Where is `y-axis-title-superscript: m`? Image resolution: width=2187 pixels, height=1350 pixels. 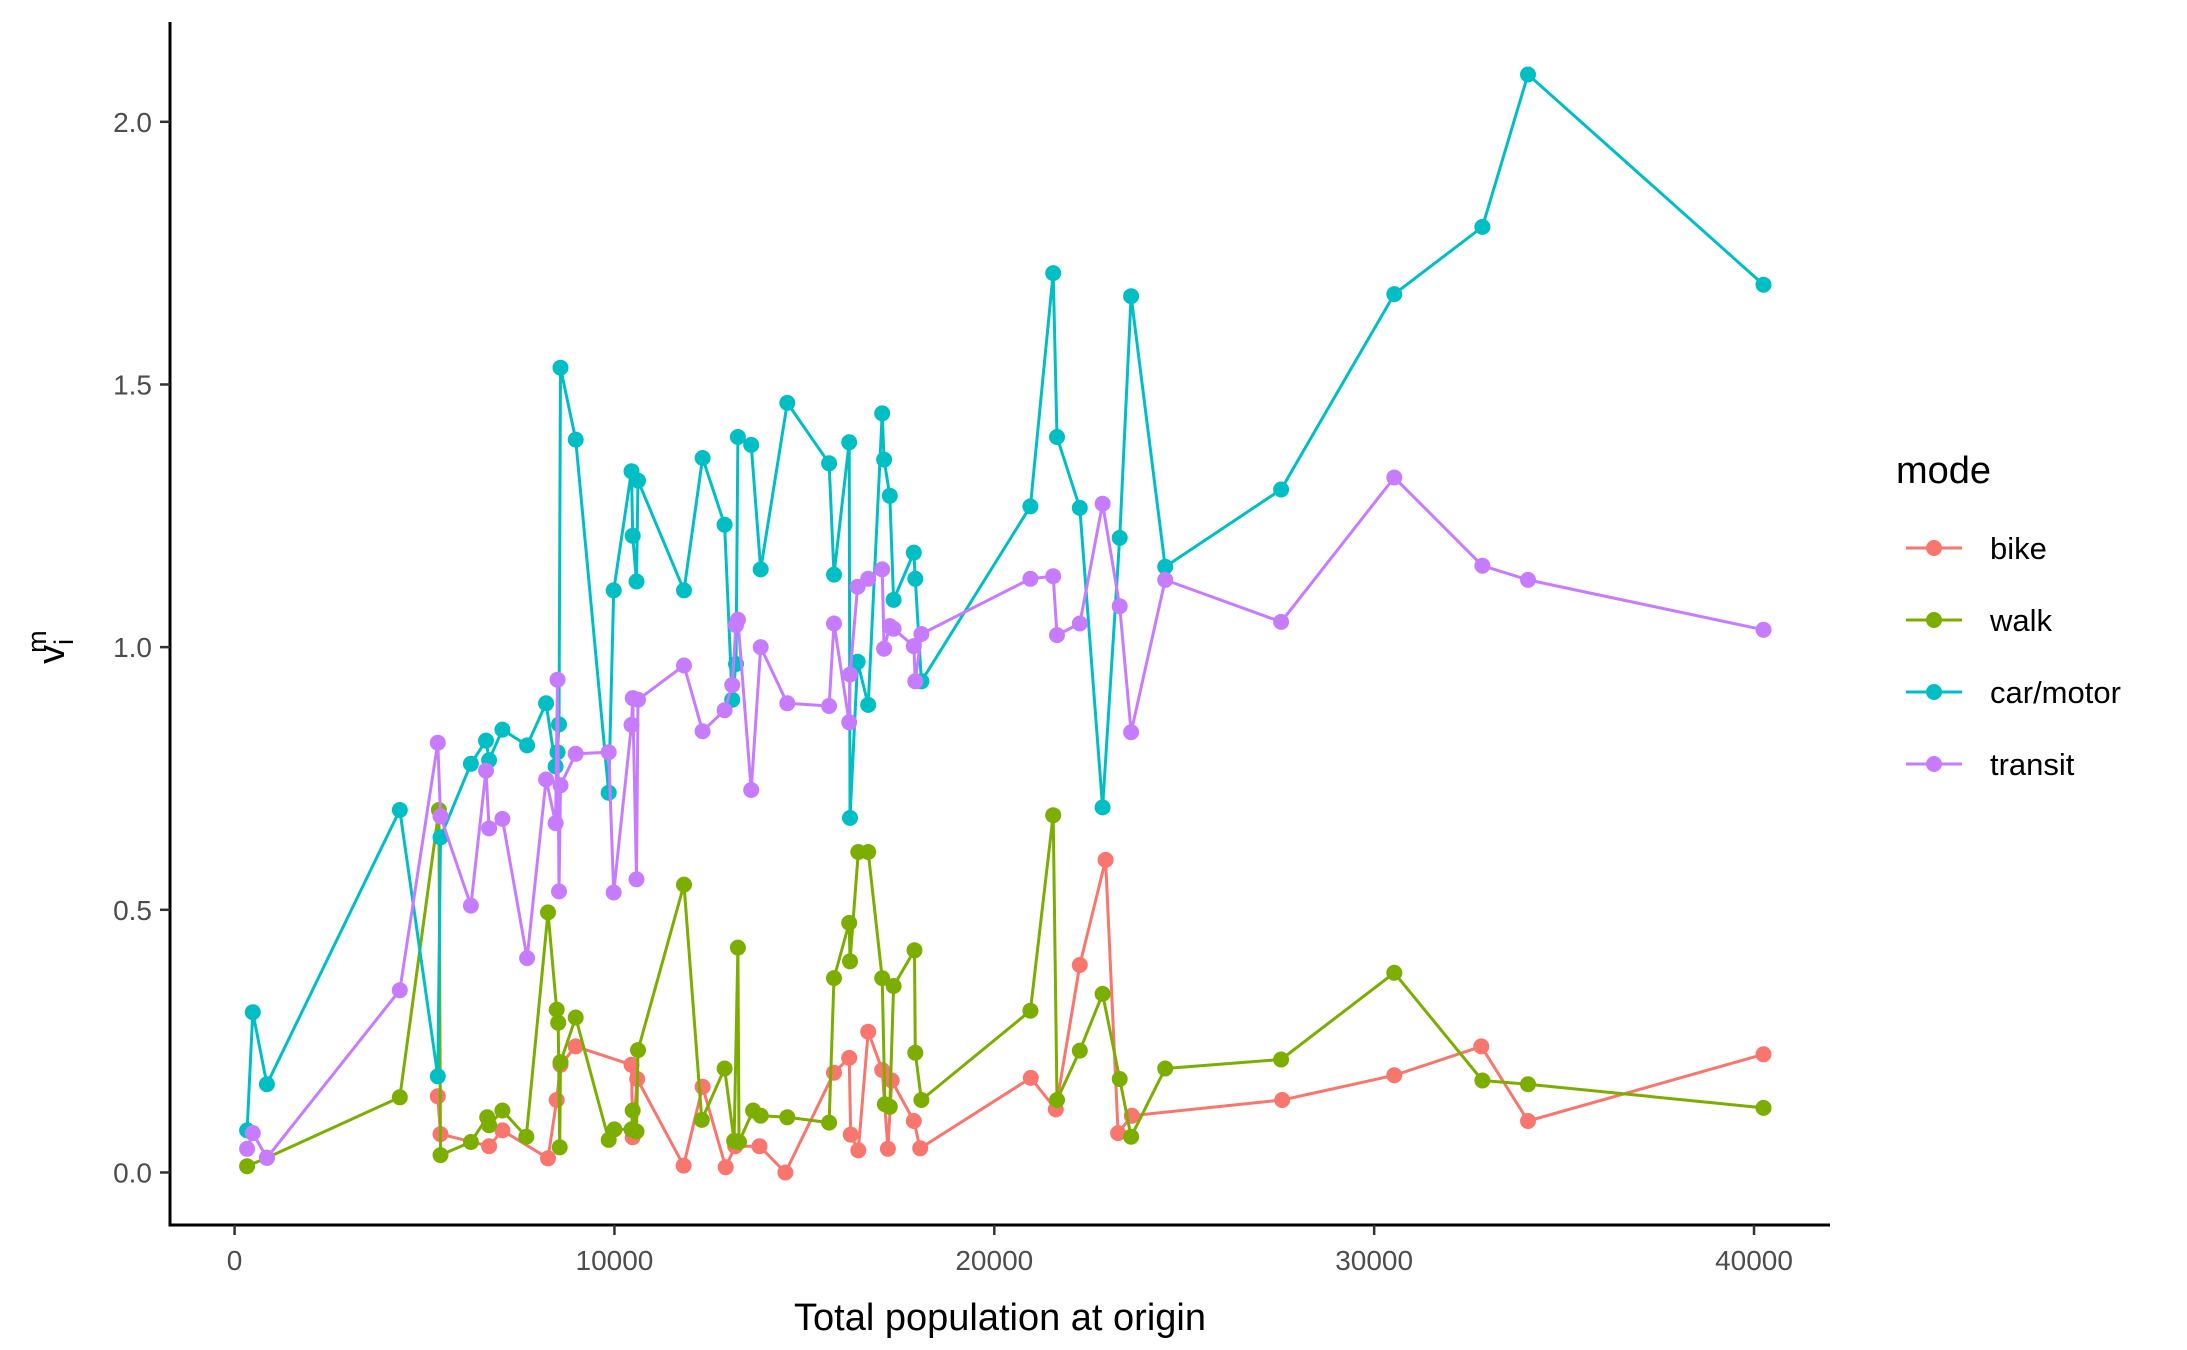 y-axis-title-superscript: m is located at coordinates (37, 641).